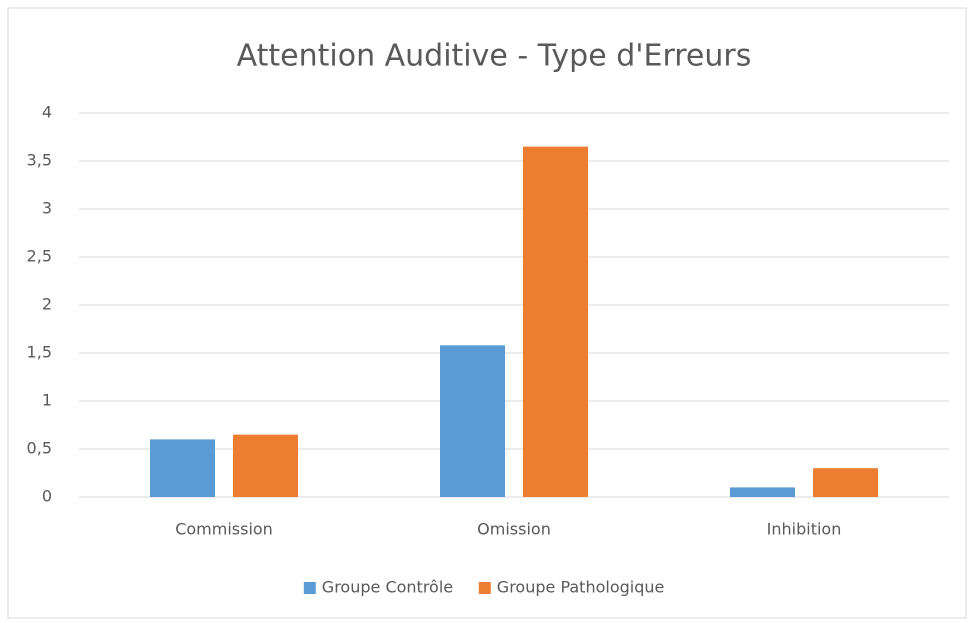  What do you see at coordinates (47, 208) in the screenshot?
I see `y-tick-label: 3` at bounding box center [47, 208].